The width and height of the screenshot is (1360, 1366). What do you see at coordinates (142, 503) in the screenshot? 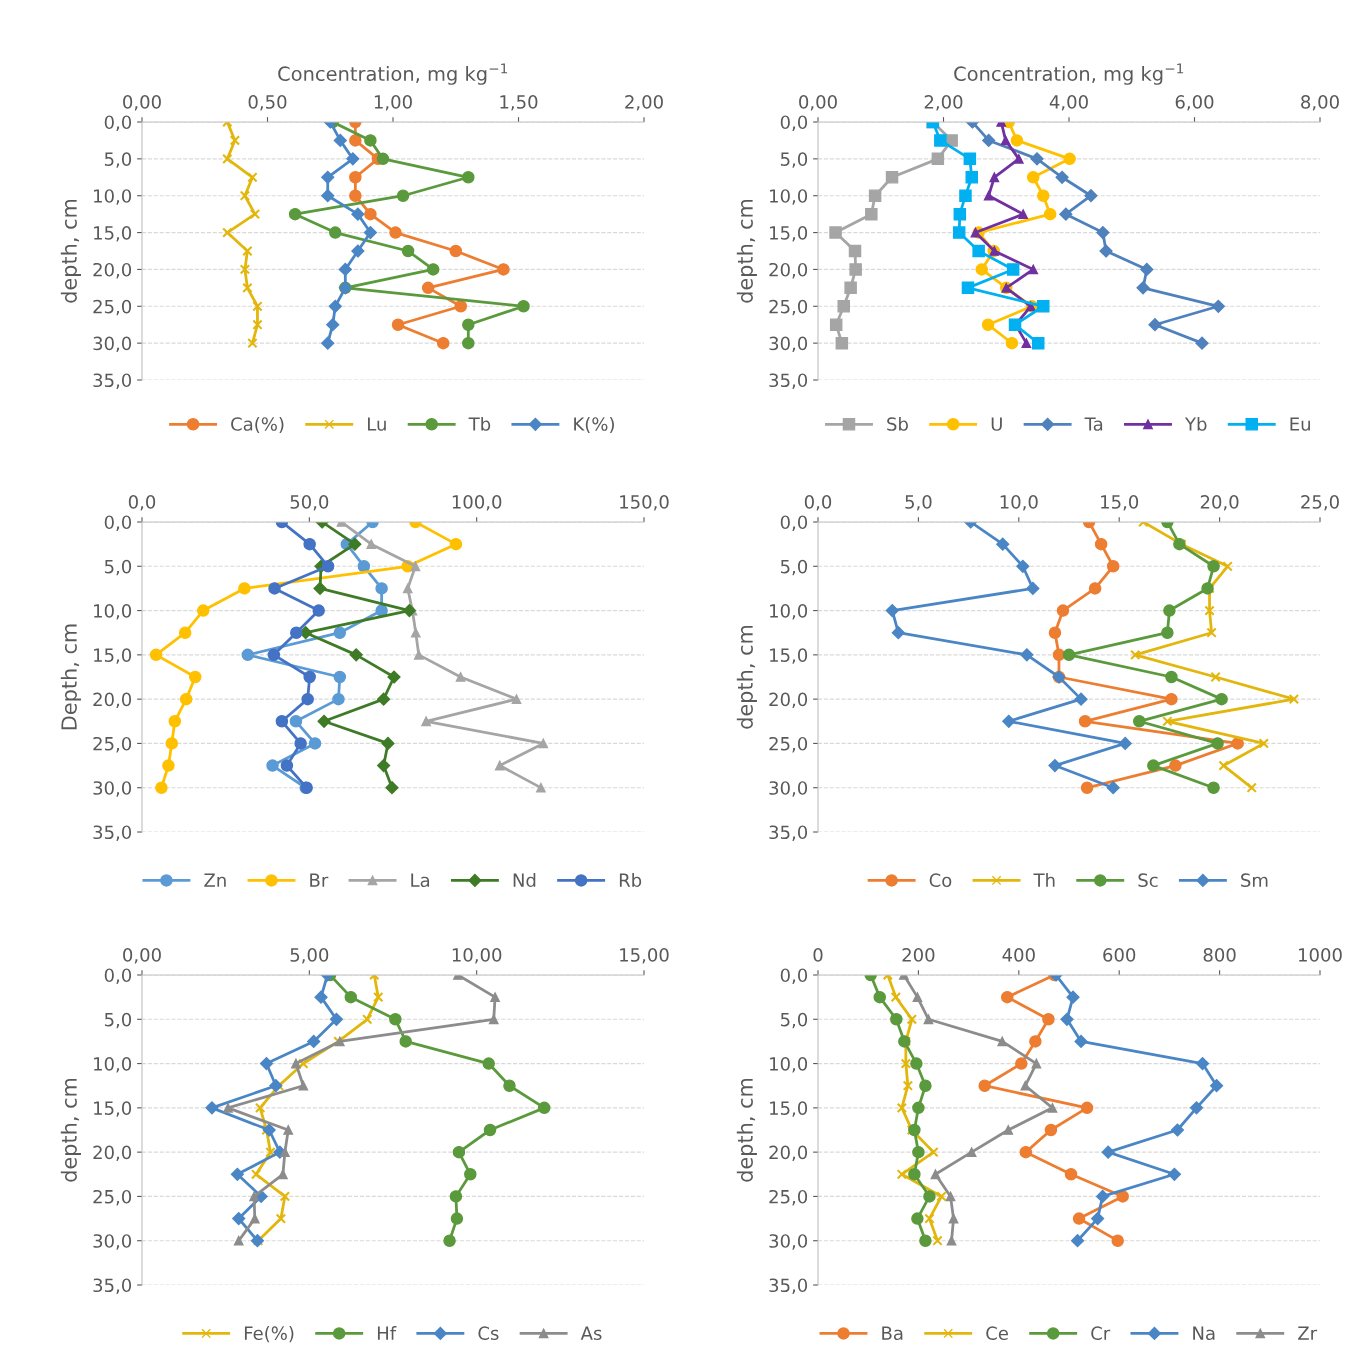
I see `x-tick-label: 0,0` at bounding box center [142, 503].